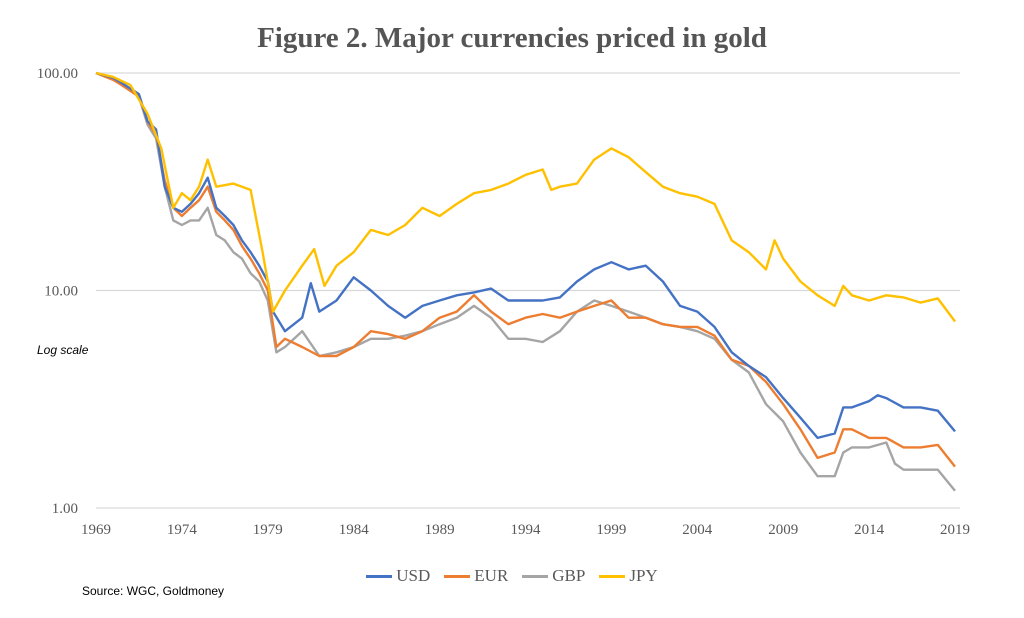 This screenshot has width=1024, height=618. What do you see at coordinates (491, 575) in the screenshot?
I see `legend-label: EUR` at bounding box center [491, 575].